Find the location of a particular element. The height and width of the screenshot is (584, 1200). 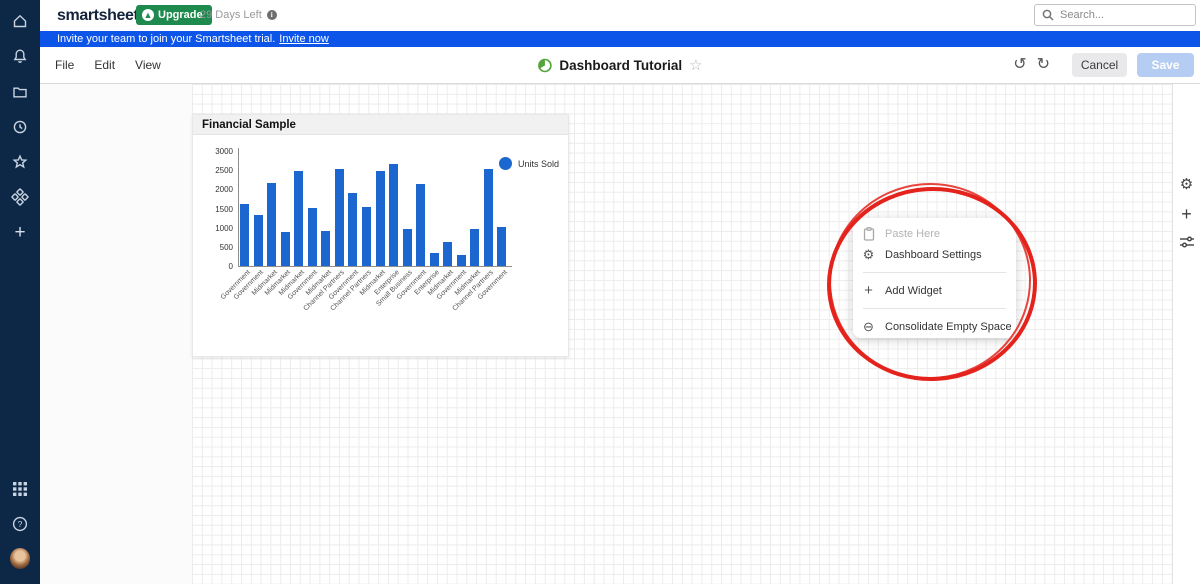

invite-now-link: Invite now is located at coordinates (304, 39).